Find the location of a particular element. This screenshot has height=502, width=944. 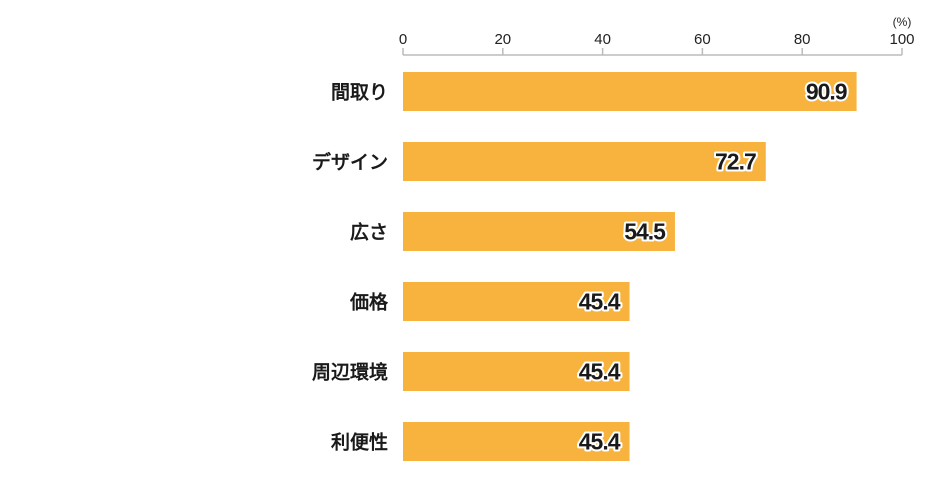

unit-label: (%) is located at coordinates (902, 22).